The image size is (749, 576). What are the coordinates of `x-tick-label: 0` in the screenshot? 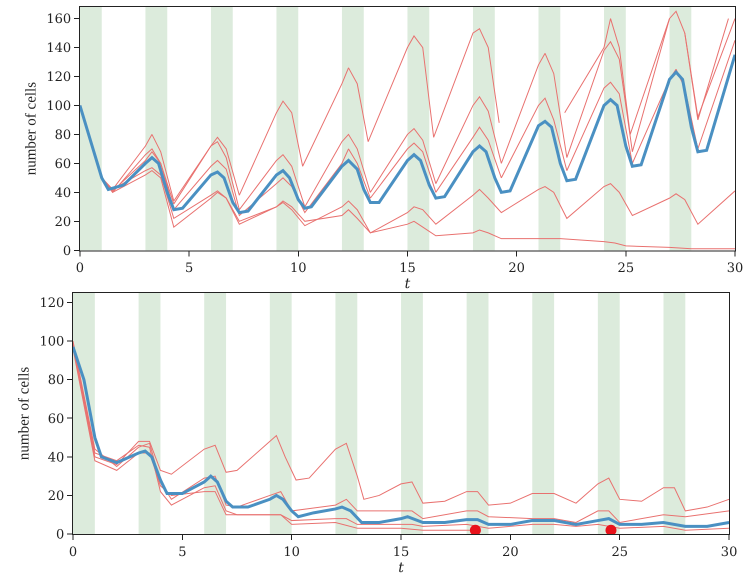 It's located at (80, 268).